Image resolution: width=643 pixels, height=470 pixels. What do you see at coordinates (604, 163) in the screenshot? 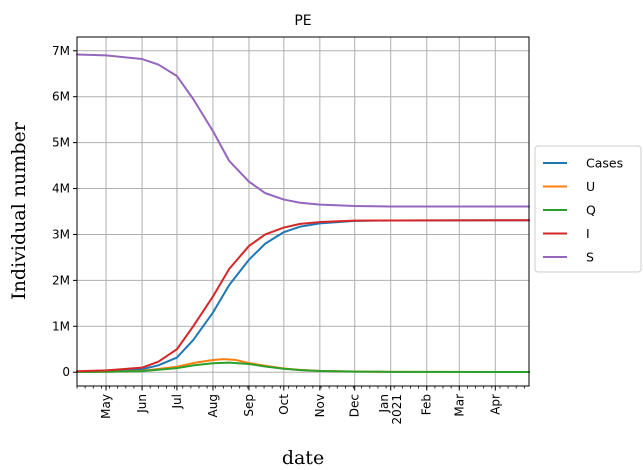
I see `legend-label: Cases` at bounding box center [604, 163].